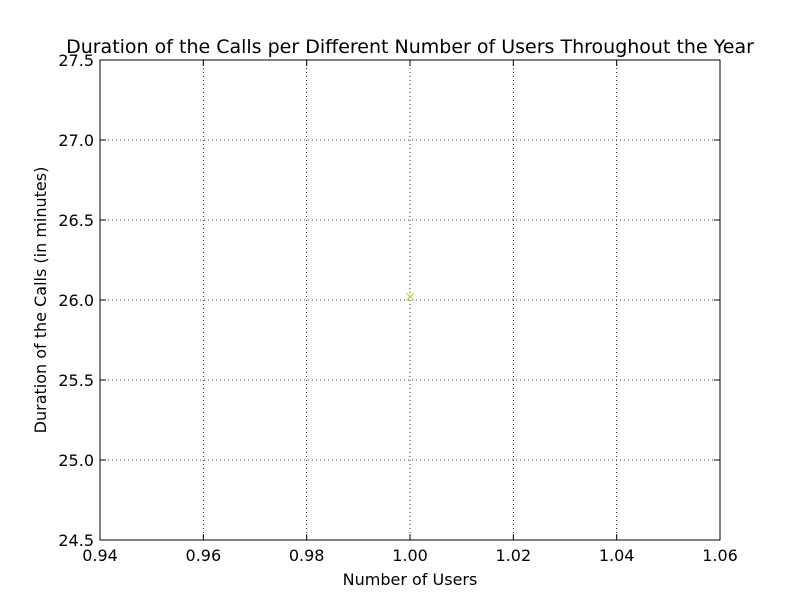 The height and width of the screenshot is (604, 800). Describe the element at coordinates (40, 300) in the screenshot. I see `y-axis-label: Duration of the Calls (in minutes)` at that location.